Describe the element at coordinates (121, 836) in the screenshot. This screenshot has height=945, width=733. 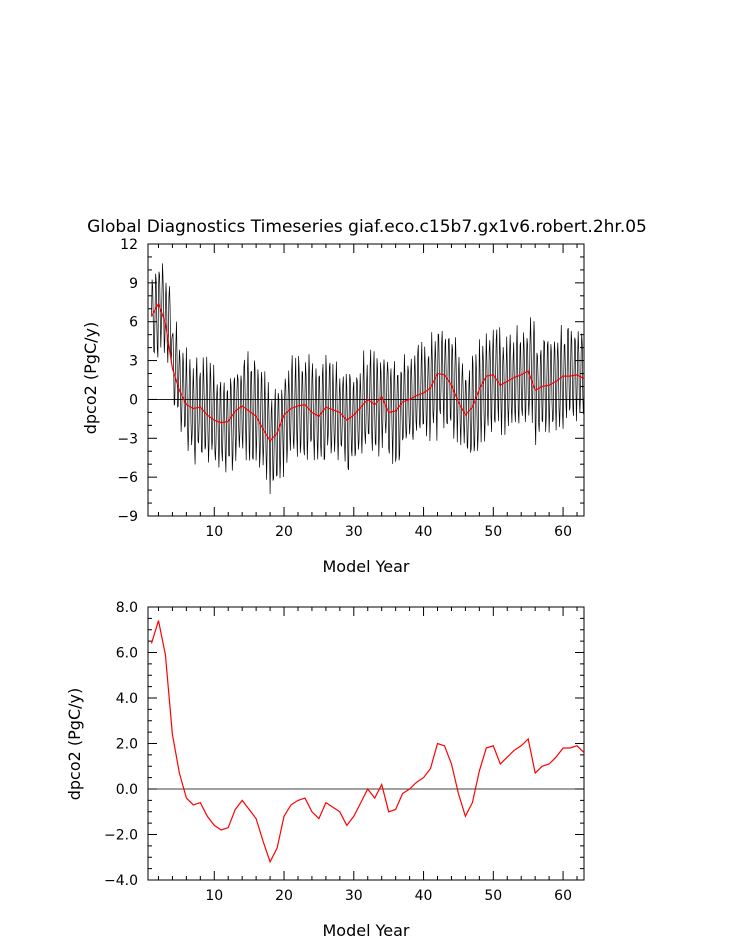
I see `bottom-y-tick-label: −2.0` at that location.